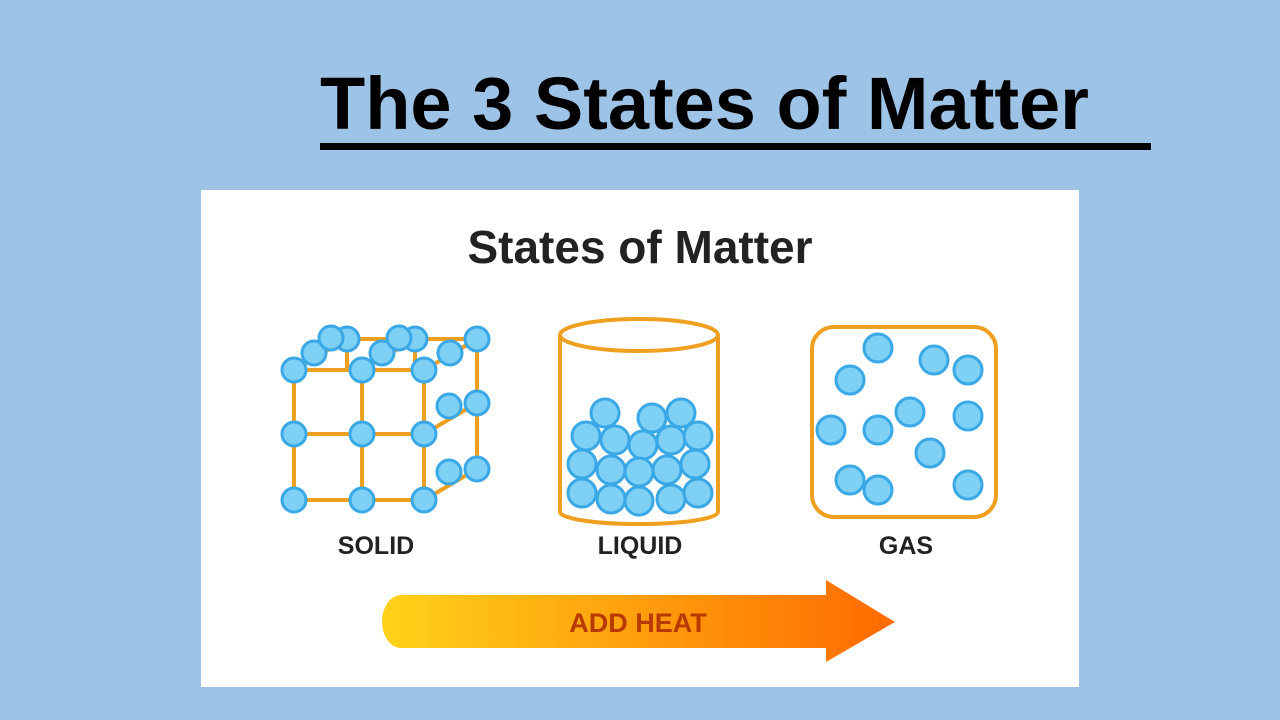 The image size is (1280, 720). What do you see at coordinates (385, 419) in the screenshot?
I see `solid-particles` at bounding box center [385, 419].